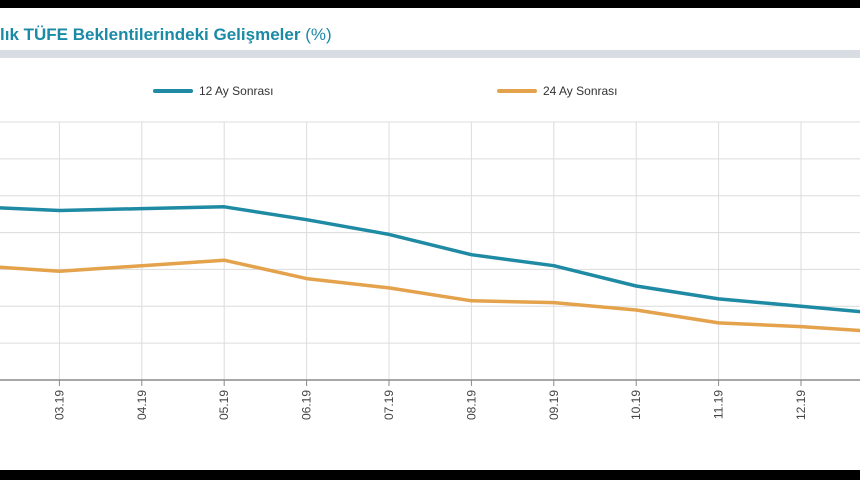  I want to click on top-frame-bar, so click(430, 4).